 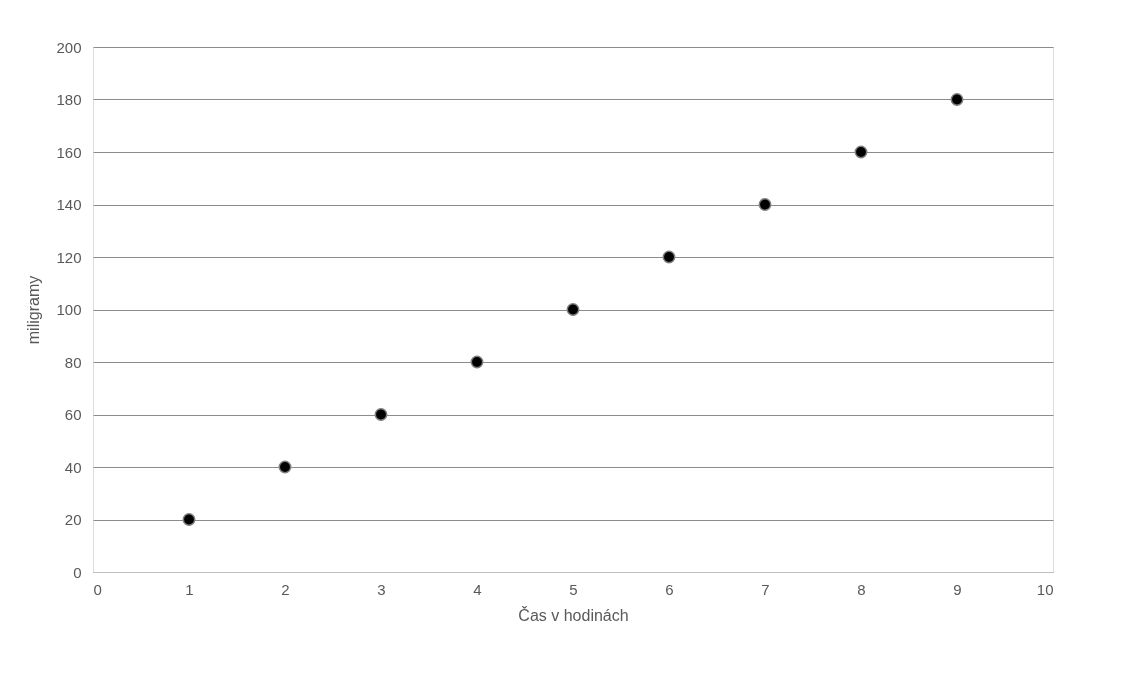 I want to click on y-tick-label: 140, so click(x=69, y=204).